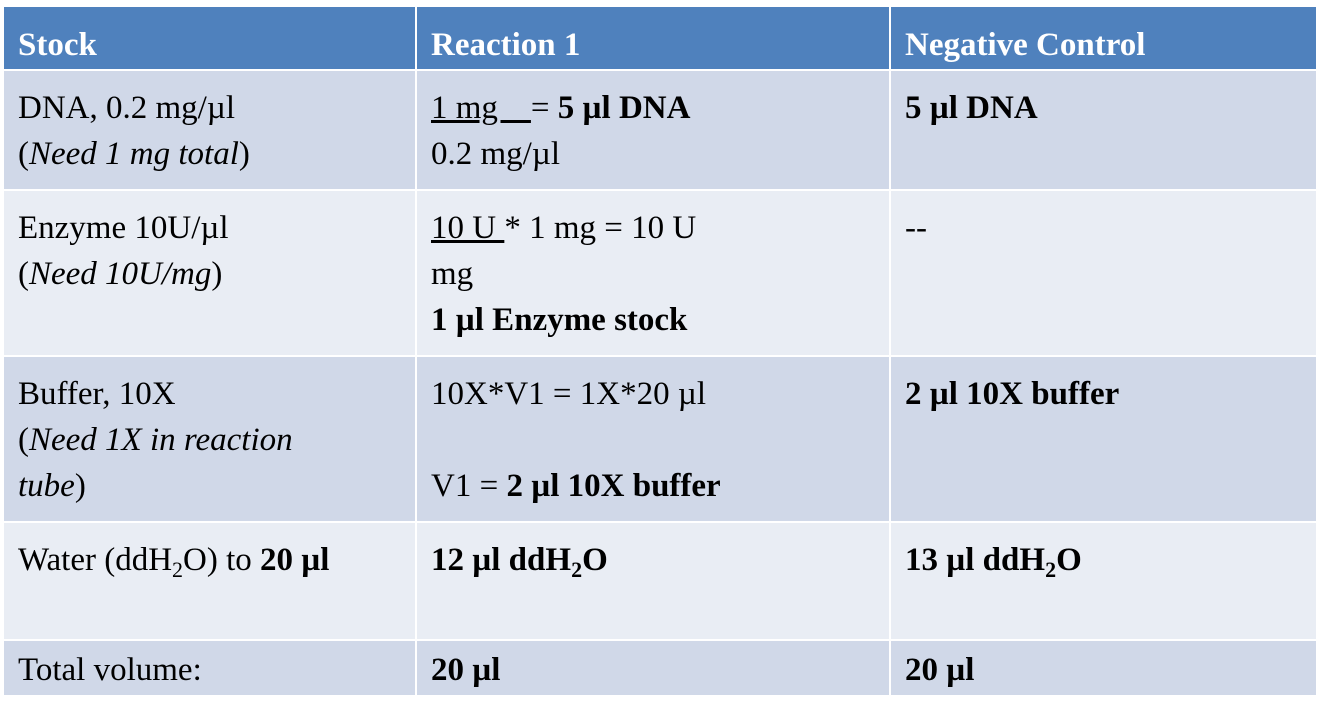  I want to click on stock-cell-enzyme: Enzyme 10U/µl (Need 10U/mg), so click(209, 273).